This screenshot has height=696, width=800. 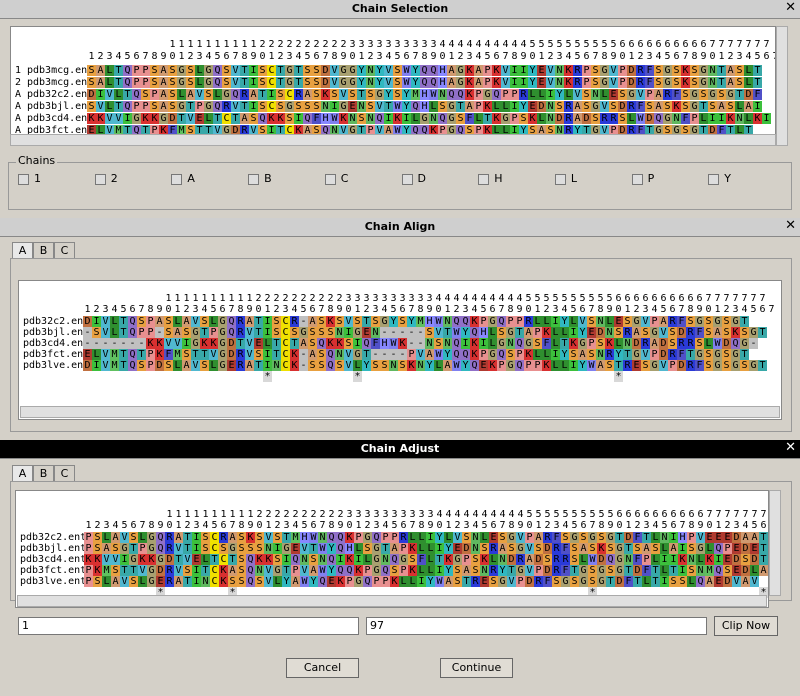 What do you see at coordinates (214, 570) in the screenshot?
I see `residue: C` at bounding box center [214, 570].